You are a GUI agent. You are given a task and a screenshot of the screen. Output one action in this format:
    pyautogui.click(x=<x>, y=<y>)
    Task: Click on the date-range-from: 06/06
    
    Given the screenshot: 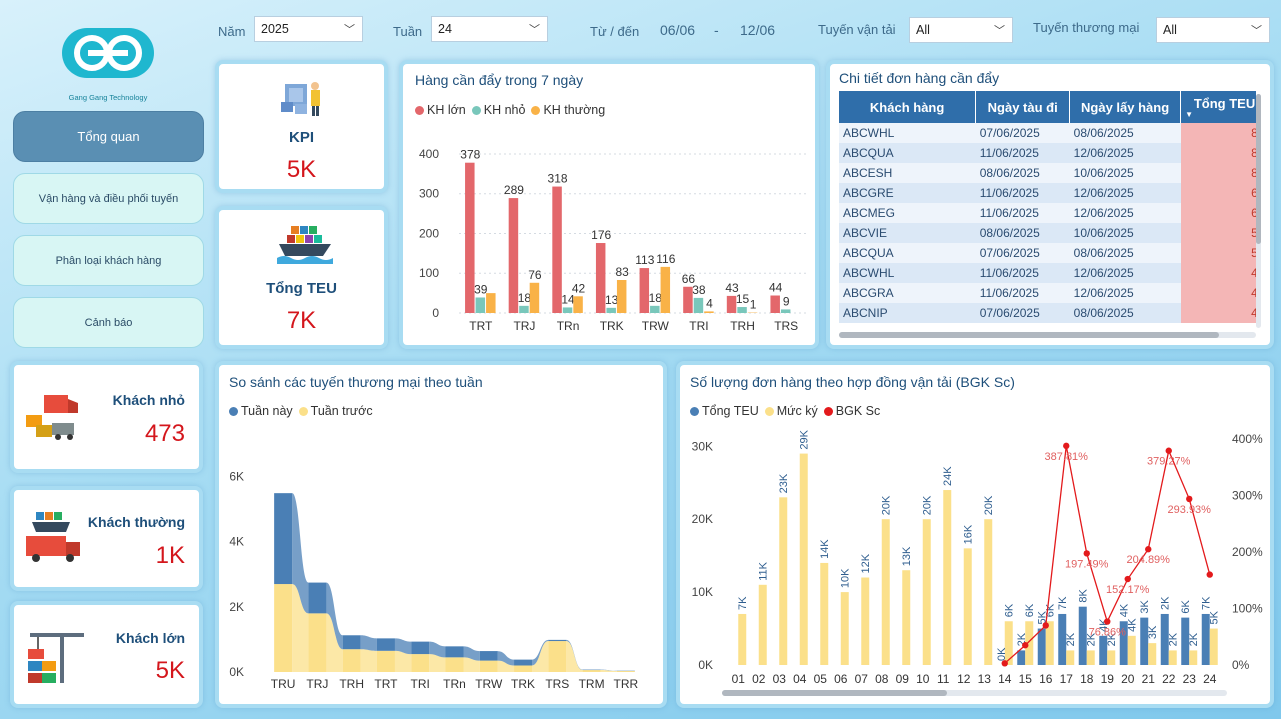 What is the action you would take?
    pyautogui.click(x=678, y=30)
    